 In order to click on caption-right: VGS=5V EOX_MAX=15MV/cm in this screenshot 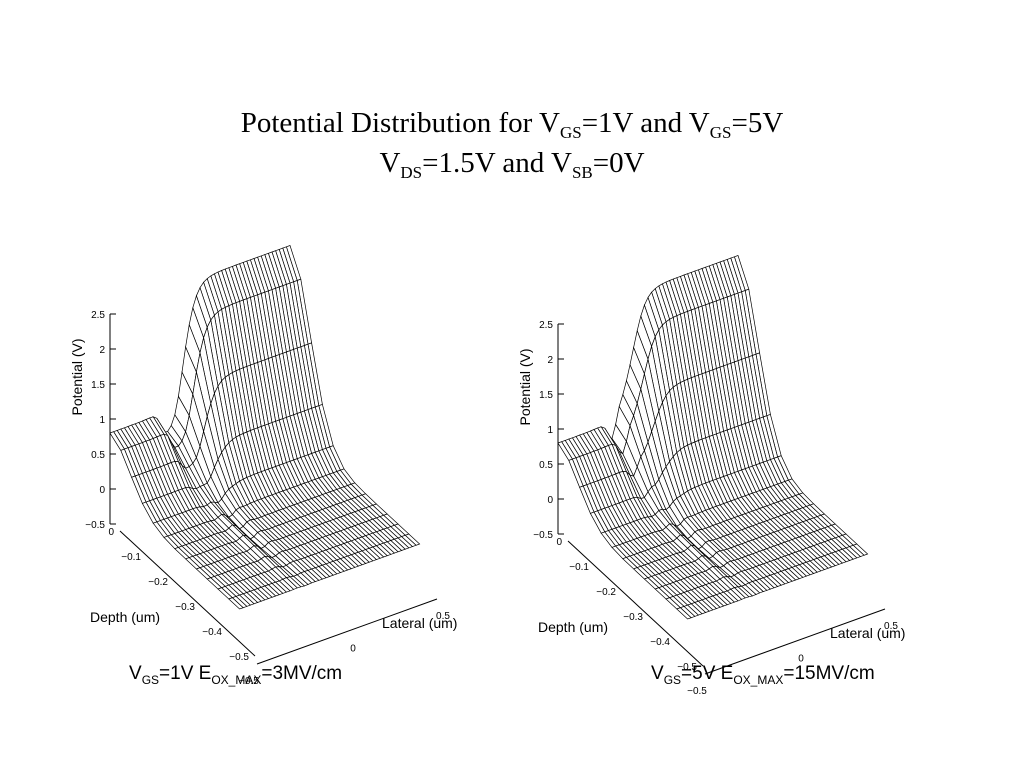, I will do `click(763, 674)`.